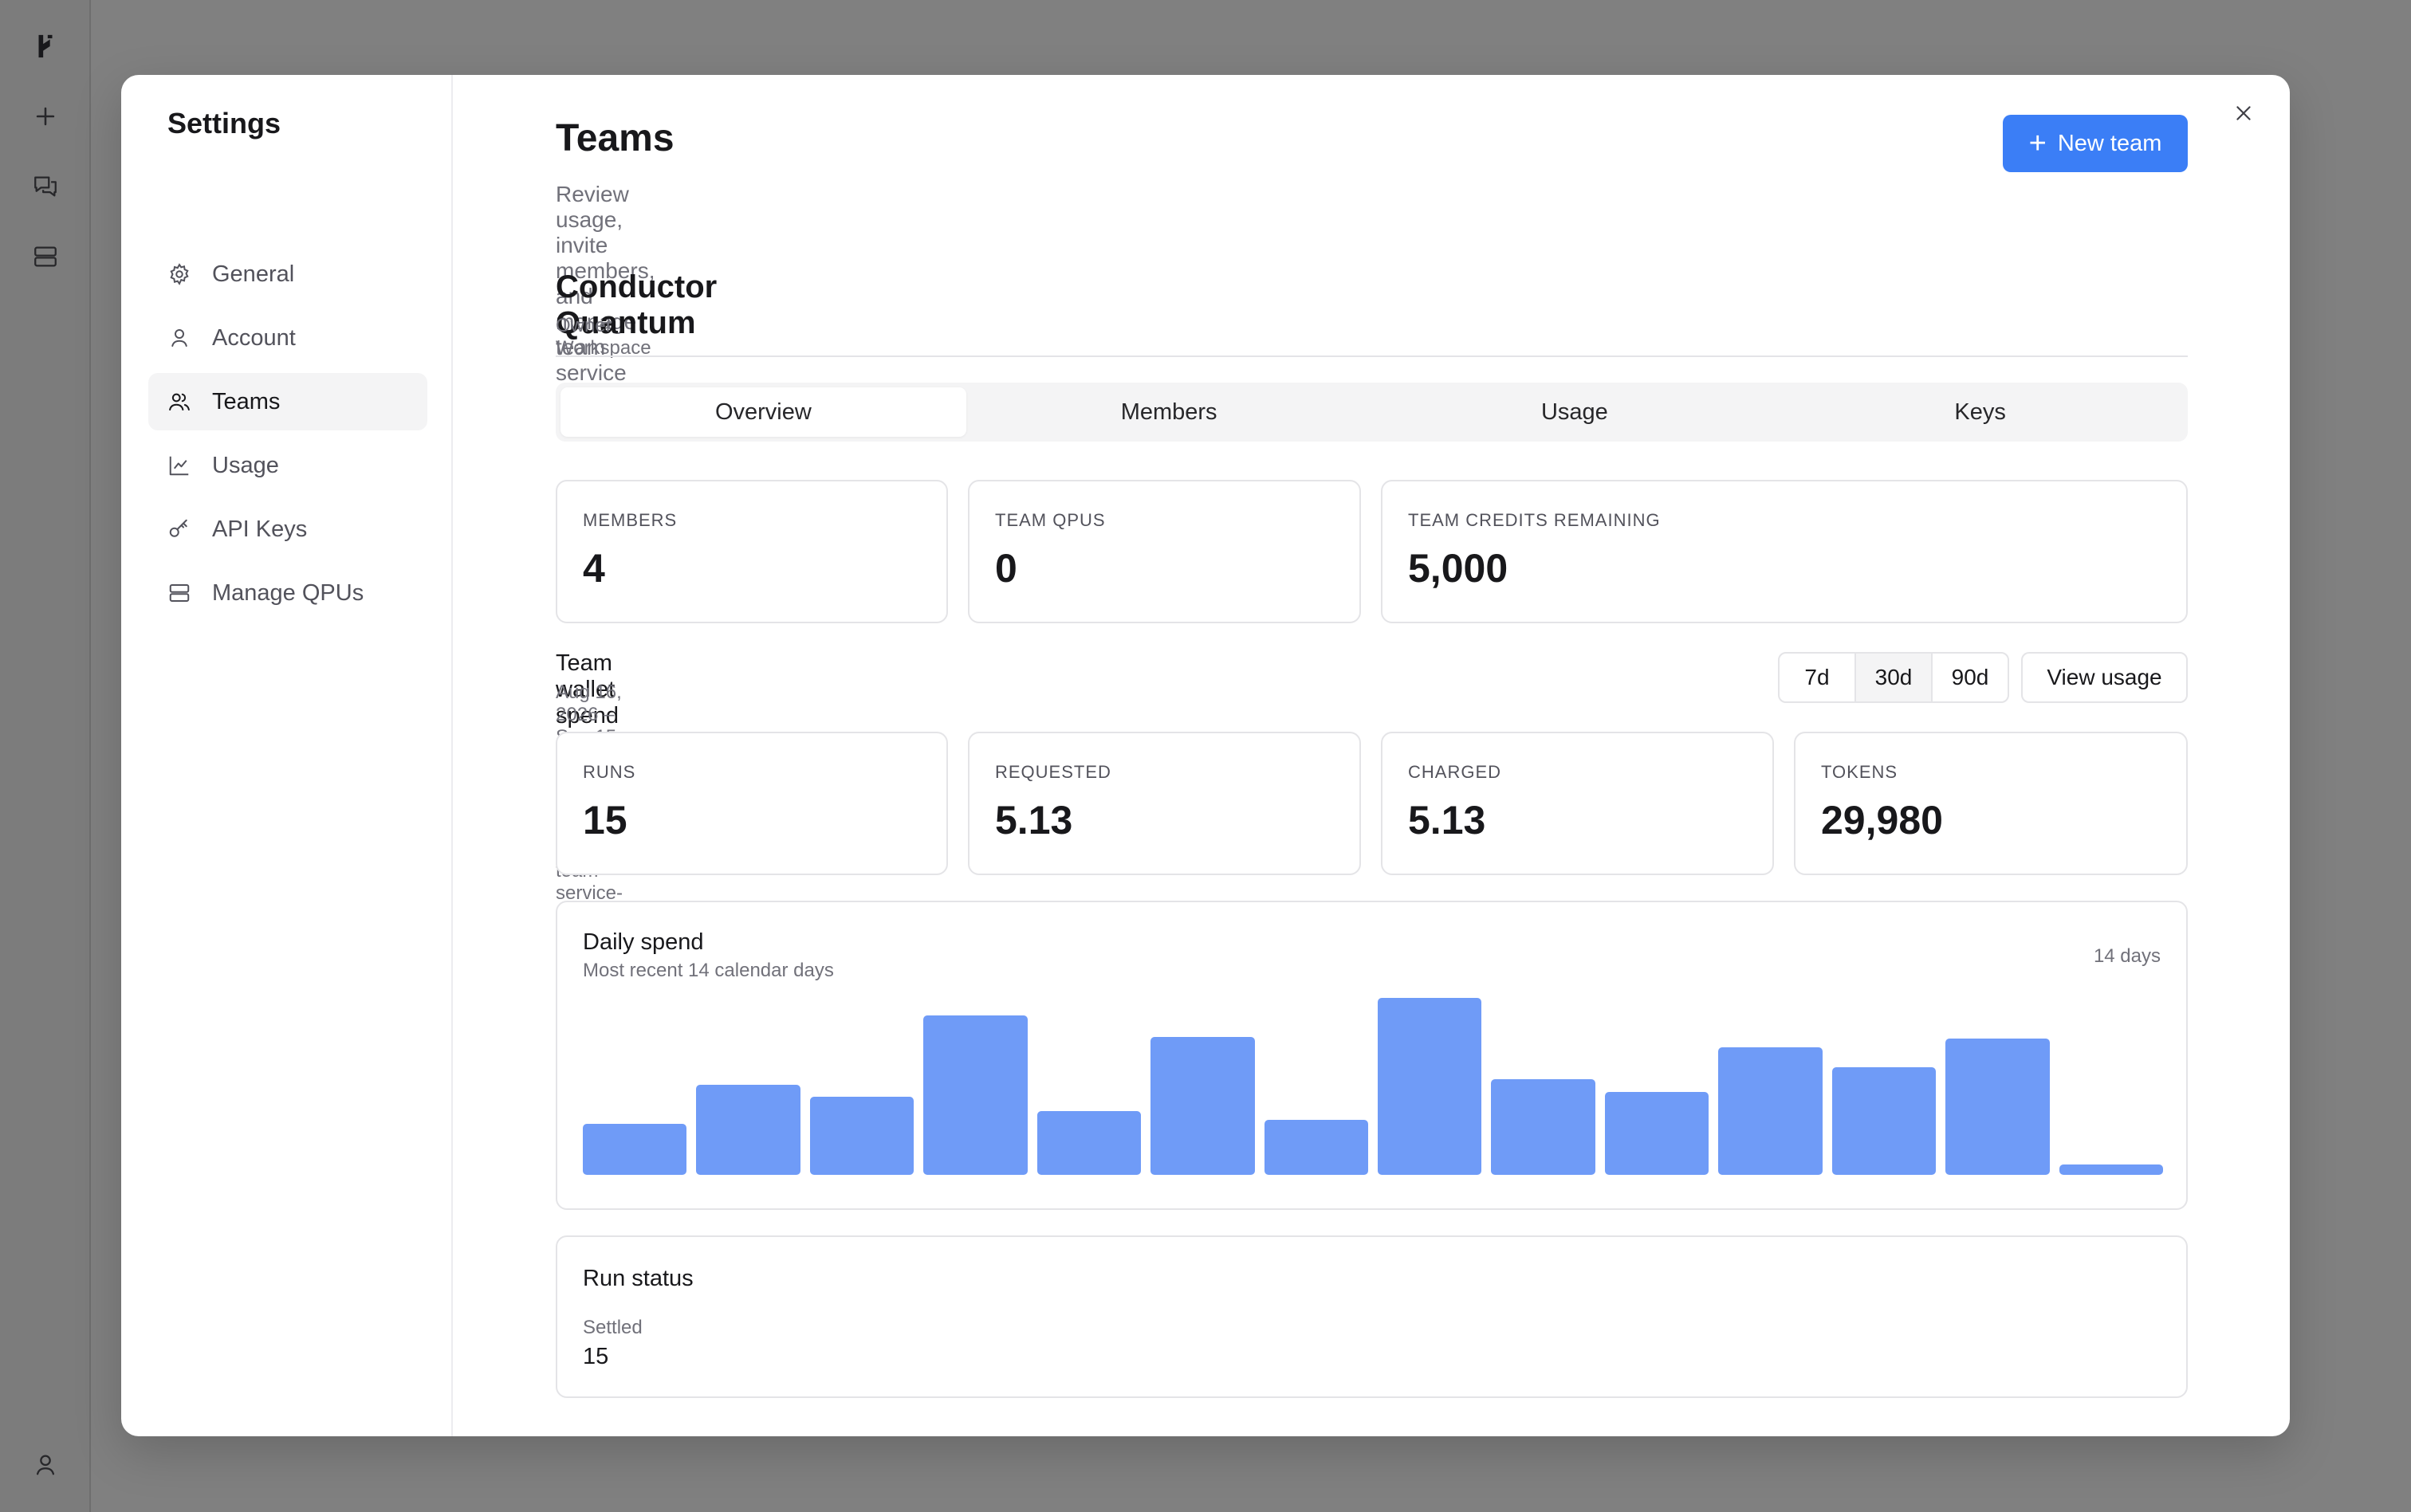 The height and width of the screenshot is (1512, 2411). I want to click on stat-label: TEAM CREDITS REMAINING, so click(1534, 520).